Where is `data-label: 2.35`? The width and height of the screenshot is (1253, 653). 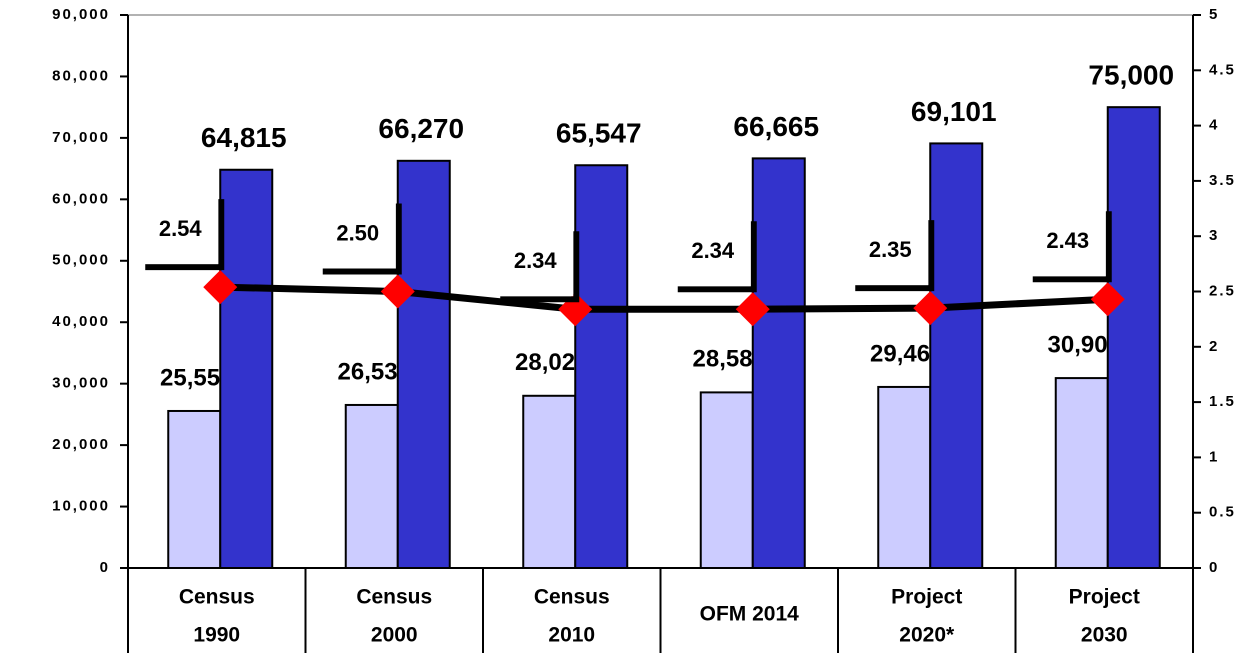
data-label: 2.35 is located at coordinates (890, 249).